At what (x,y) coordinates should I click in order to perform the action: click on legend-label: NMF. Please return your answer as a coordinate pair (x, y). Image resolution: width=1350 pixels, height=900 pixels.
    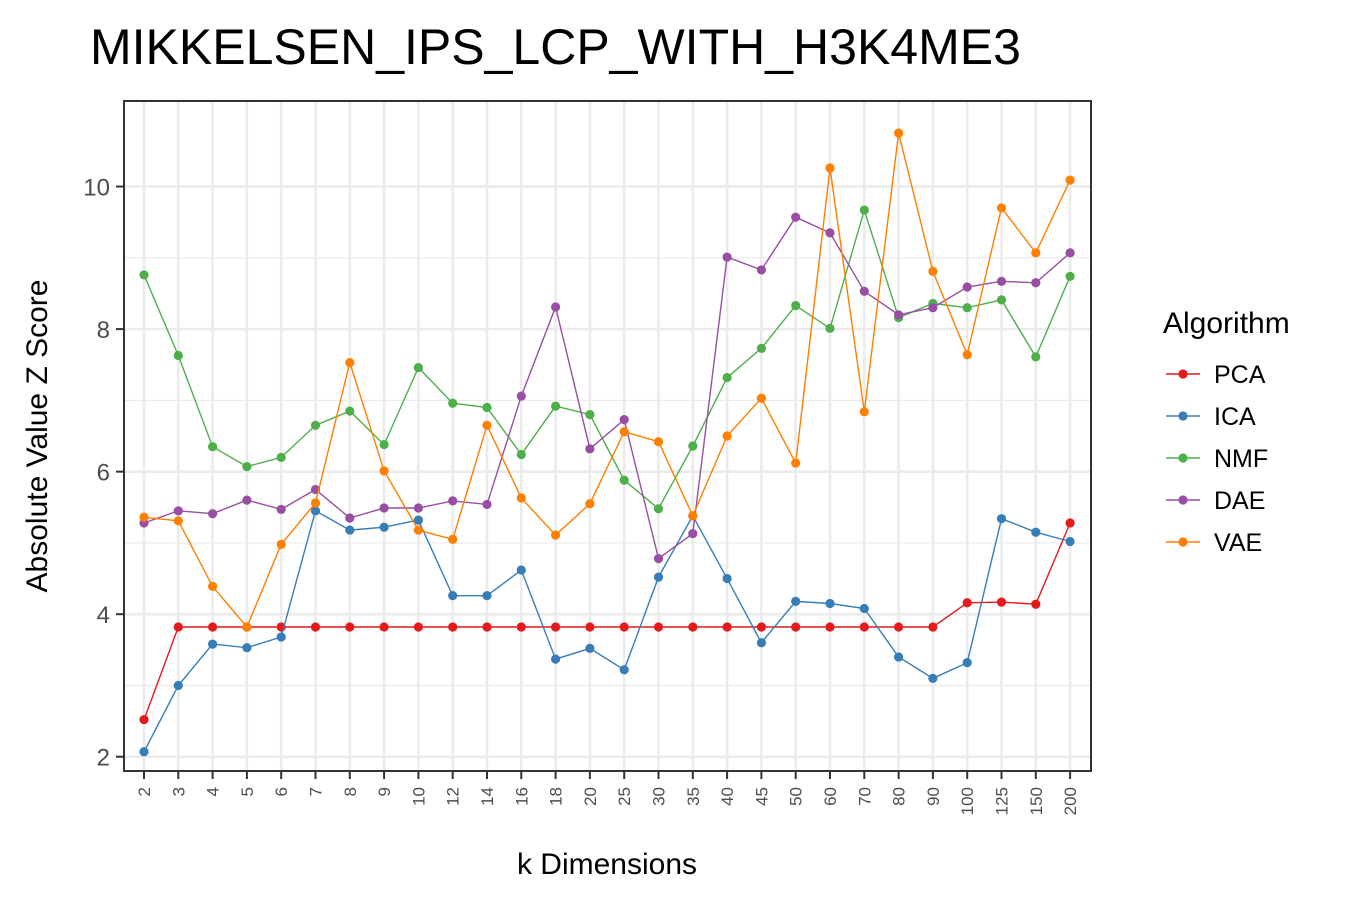
    Looking at the image, I should click on (1241, 459).